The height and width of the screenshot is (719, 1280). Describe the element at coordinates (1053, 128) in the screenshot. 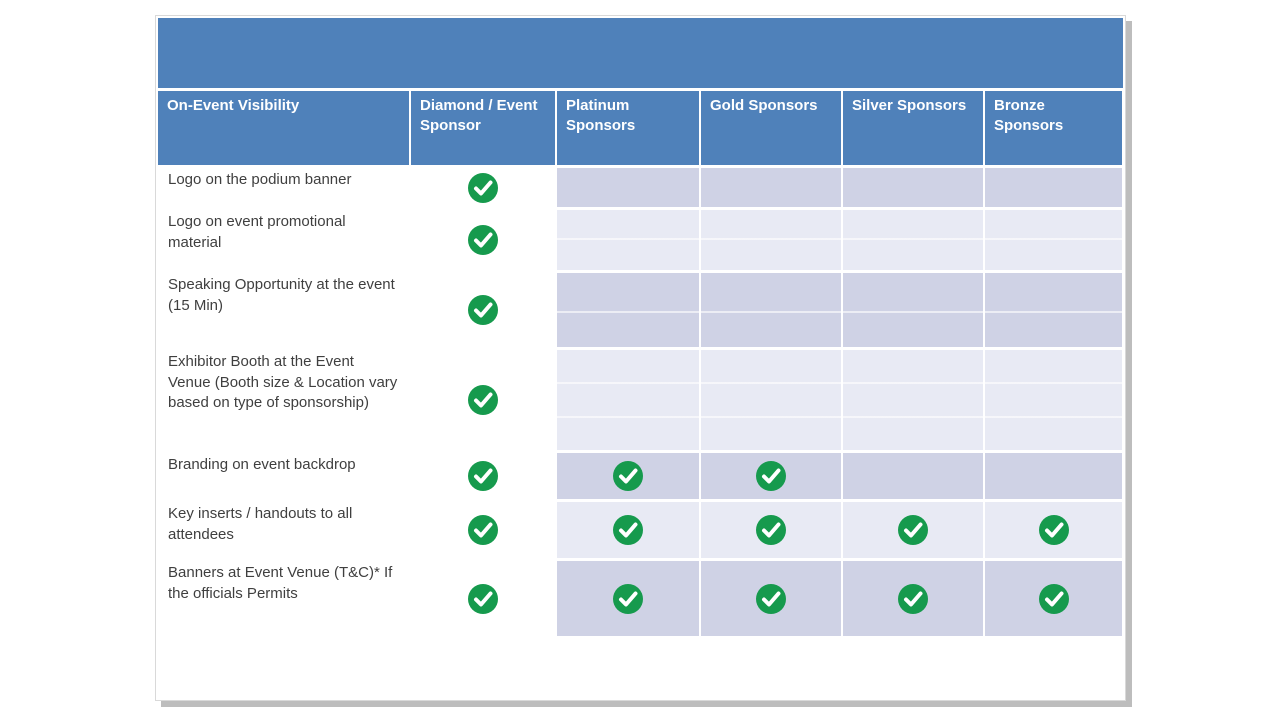

I see `column-header-bronze-sponsors: Bronze Sponsors` at that location.